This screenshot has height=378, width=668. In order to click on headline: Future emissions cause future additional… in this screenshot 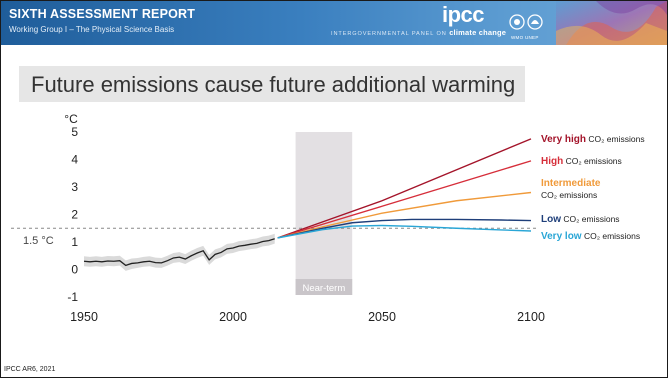, I will do `click(273, 84)`.